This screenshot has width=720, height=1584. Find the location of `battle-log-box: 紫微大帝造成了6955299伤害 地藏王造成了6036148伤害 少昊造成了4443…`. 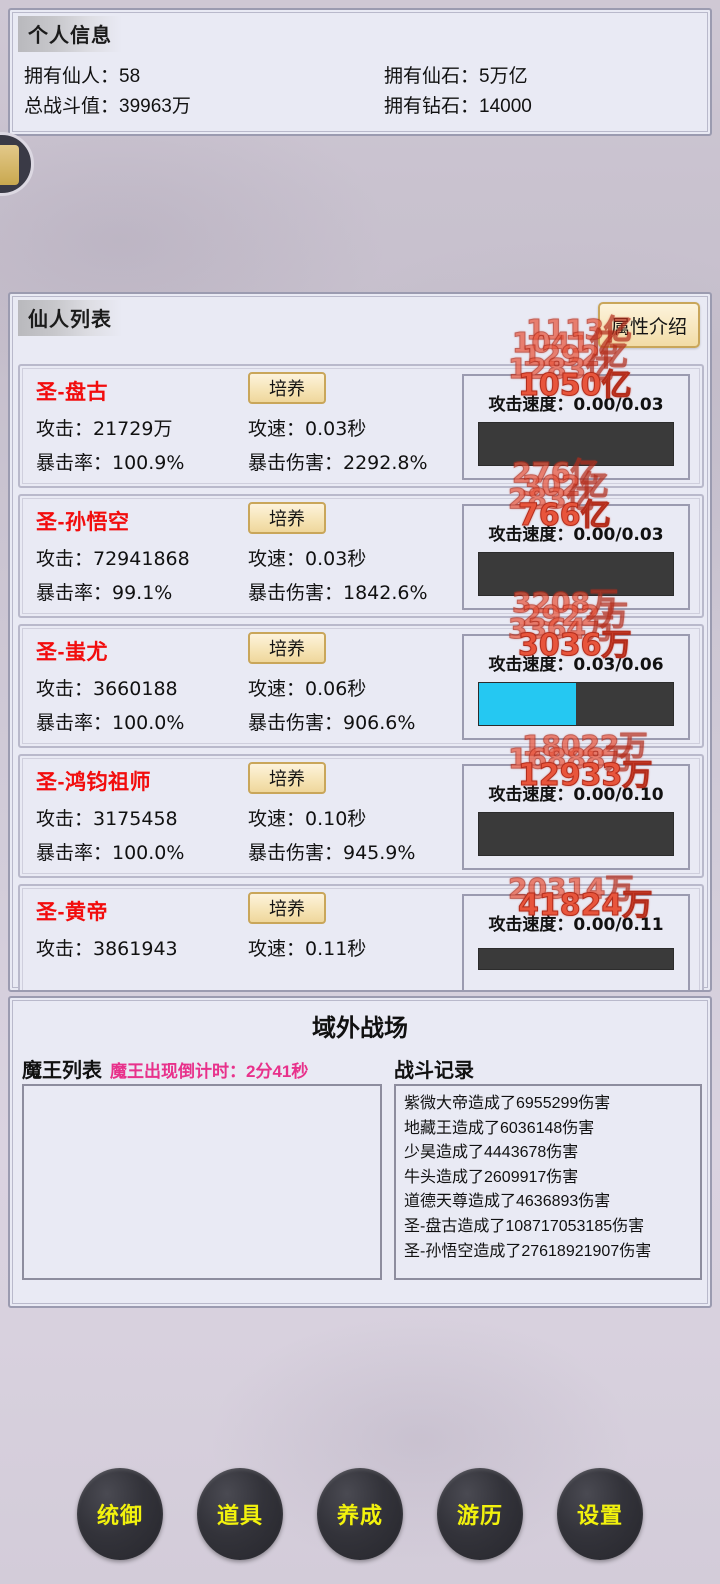

battle-log-box: 紫微大帝造成了6955299伤害 地藏王造成了6036148伤害 少昊造成了4443… is located at coordinates (548, 1182).